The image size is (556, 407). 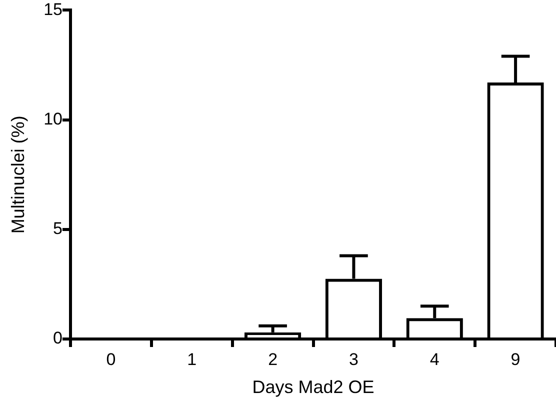 What do you see at coordinates (353, 359) in the screenshot?
I see `x-tick-label: 3` at bounding box center [353, 359].